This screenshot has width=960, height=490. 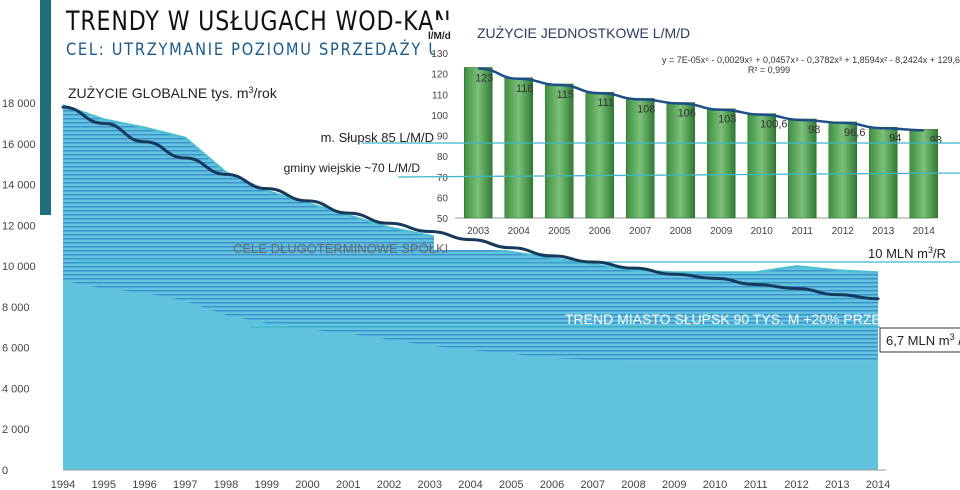 I want to click on main-y-tick-label: 4 000, so click(x=16, y=389).